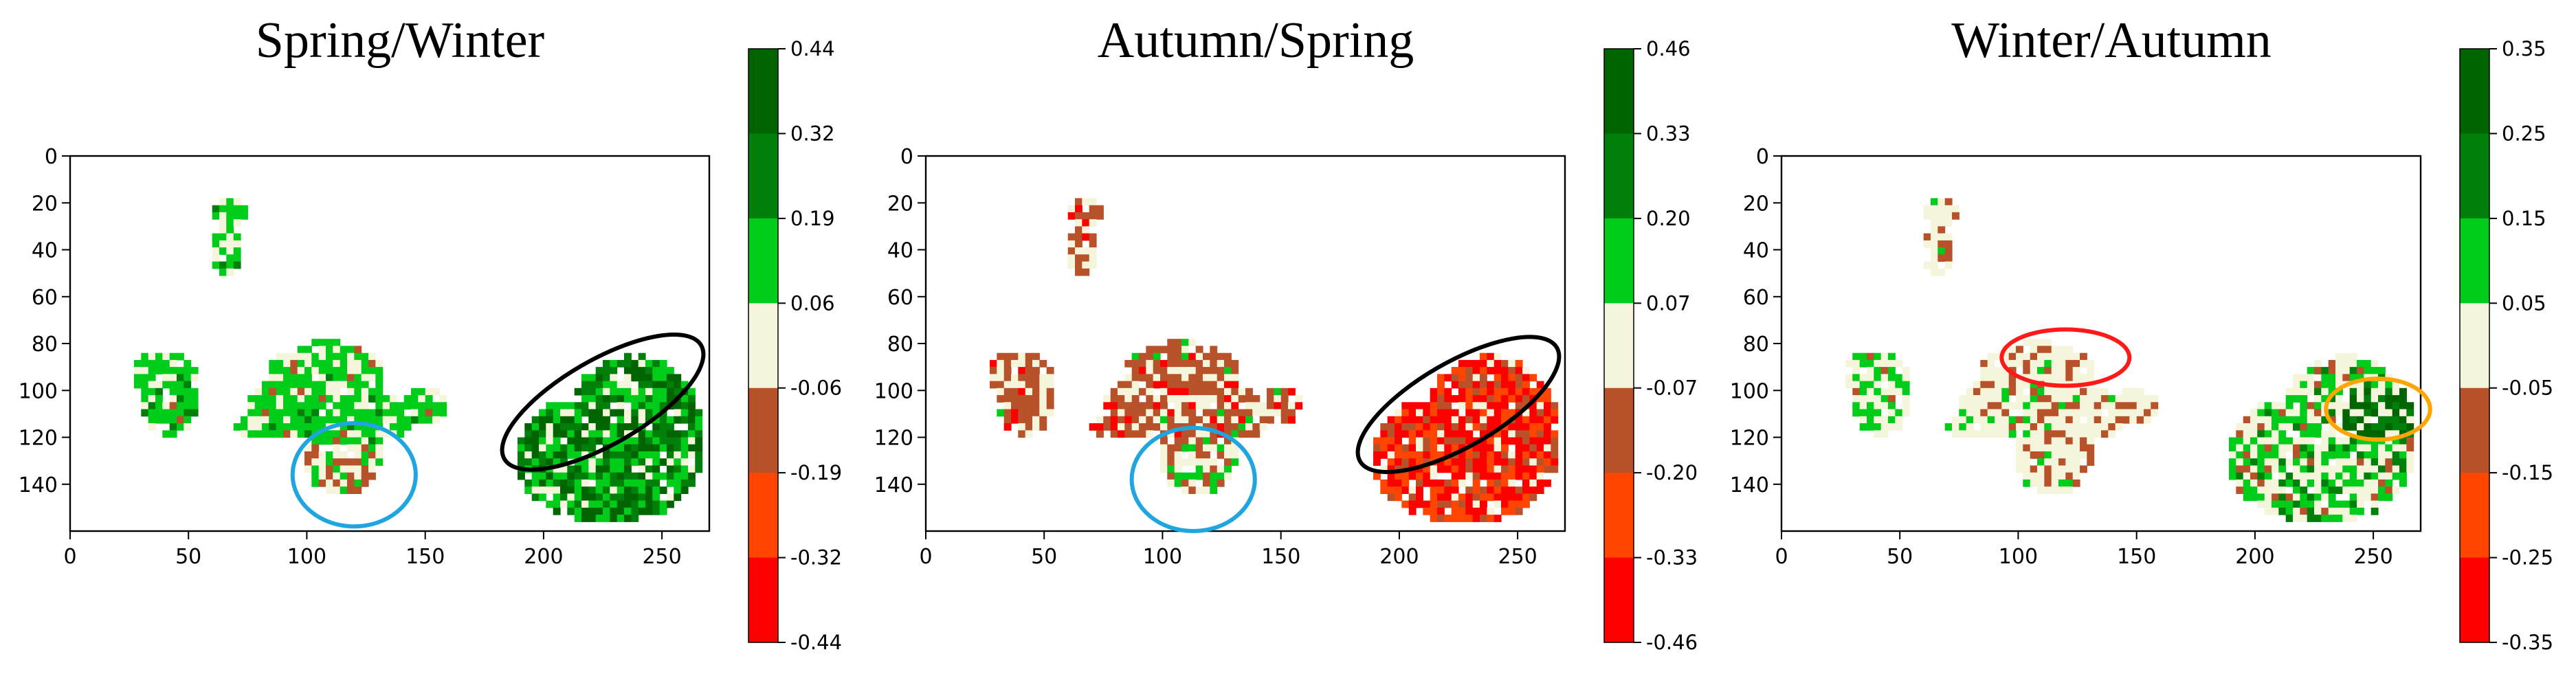 The height and width of the screenshot is (674, 2576). Describe the element at coordinates (45, 251) in the screenshot. I see `y-tick-label: 40` at that location.